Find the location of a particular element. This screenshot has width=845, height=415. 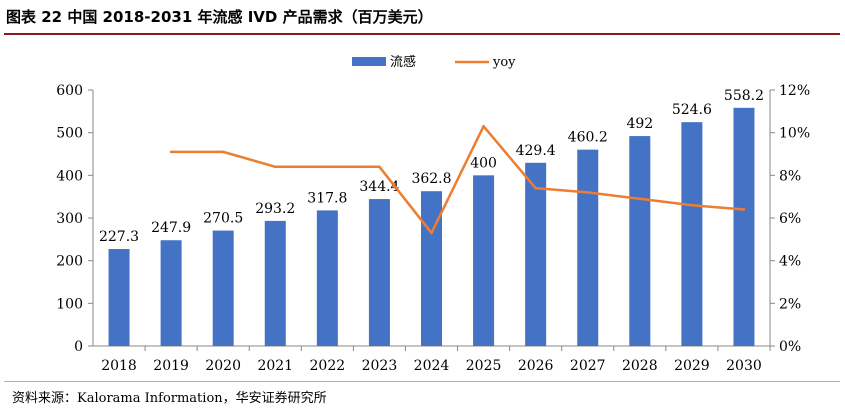

legend-bar-label: 流感 is located at coordinates (403, 62).